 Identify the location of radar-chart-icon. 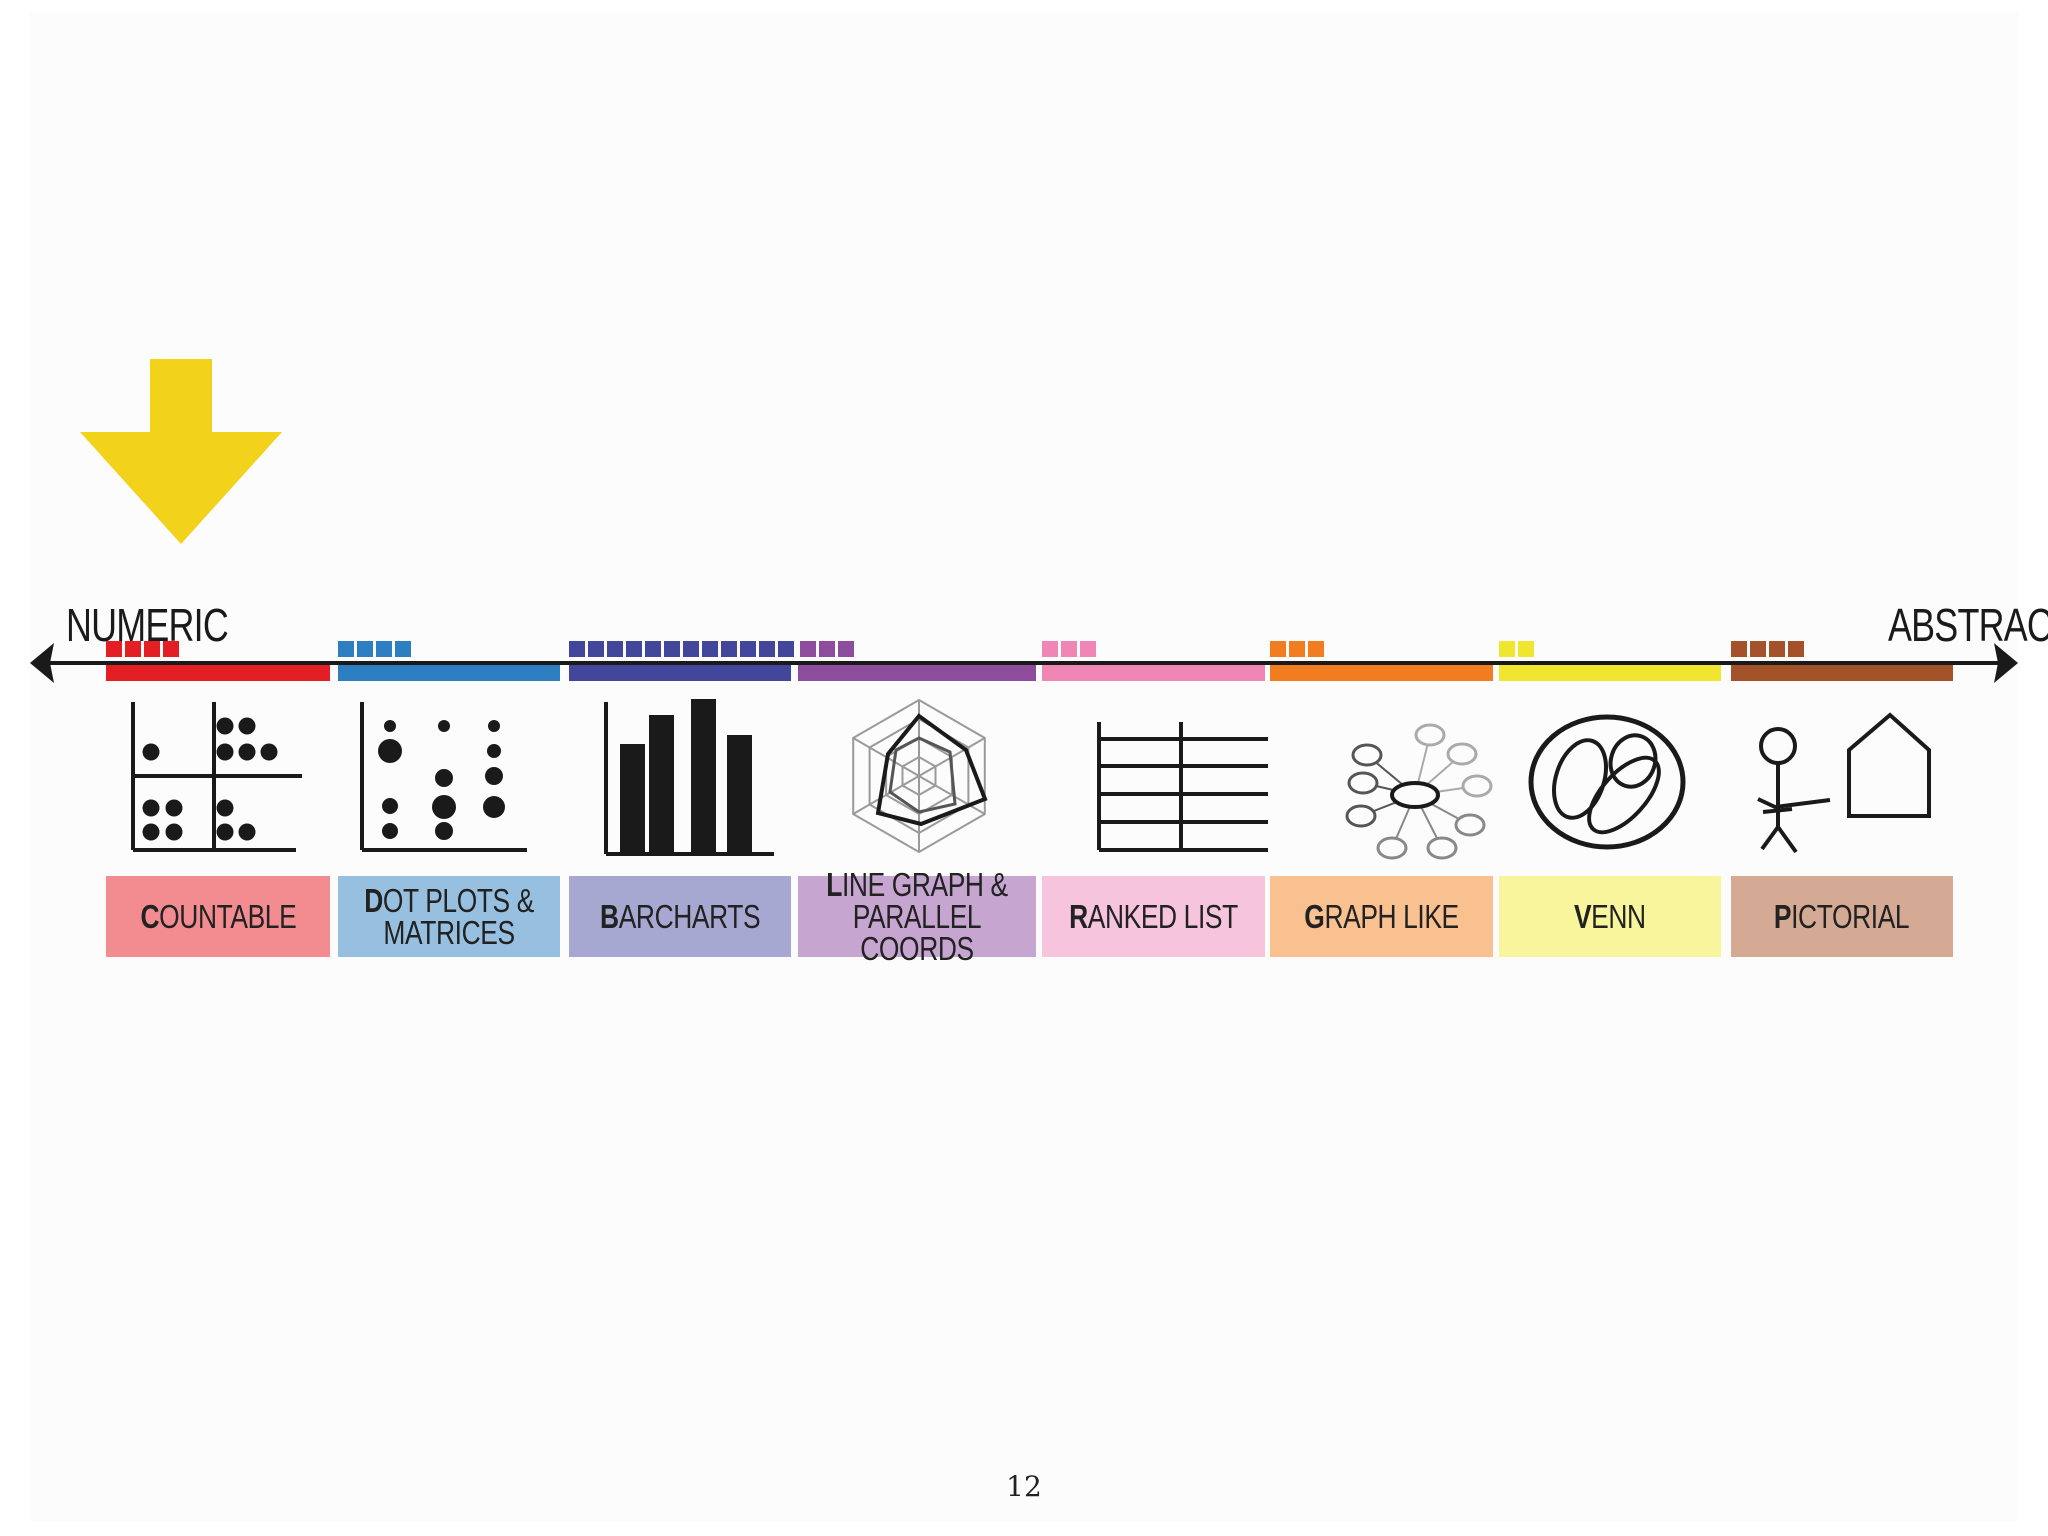
(920, 776).